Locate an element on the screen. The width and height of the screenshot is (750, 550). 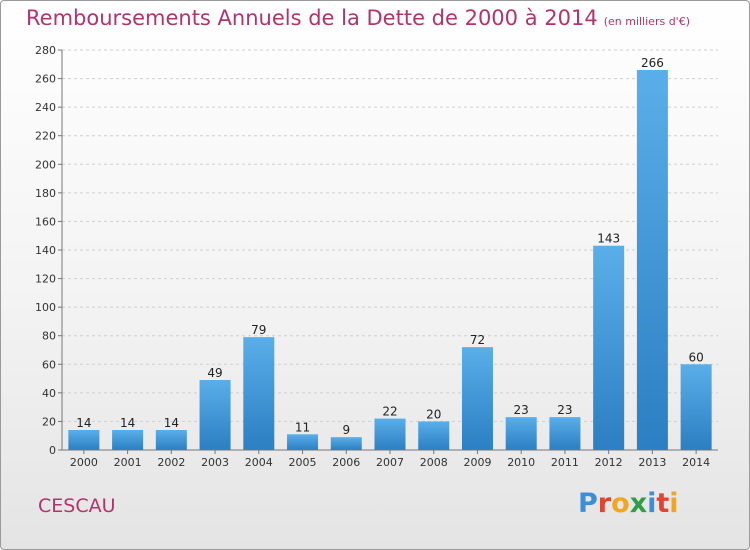
data-label-2013: 266 is located at coordinates (652, 63).